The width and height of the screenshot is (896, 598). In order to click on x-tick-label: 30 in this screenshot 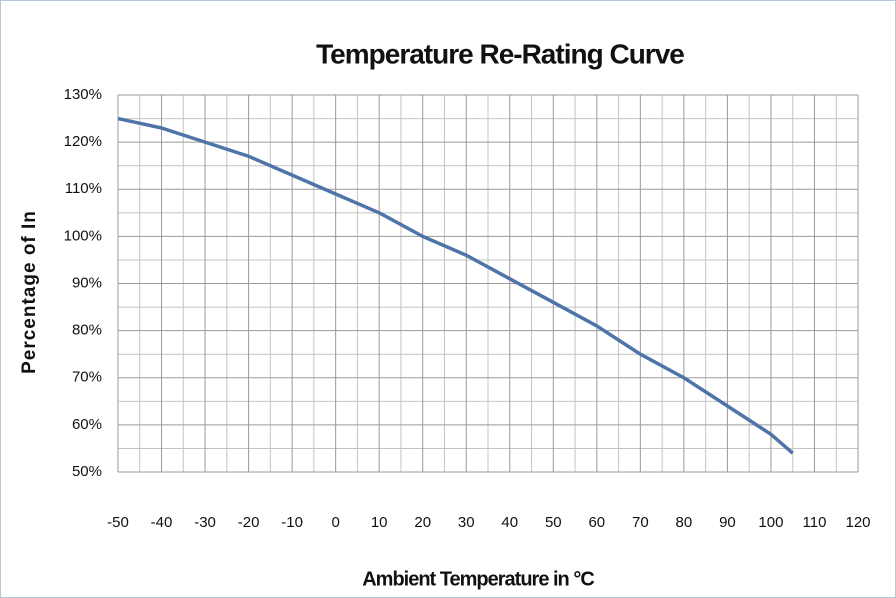, I will do `click(466, 522)`.